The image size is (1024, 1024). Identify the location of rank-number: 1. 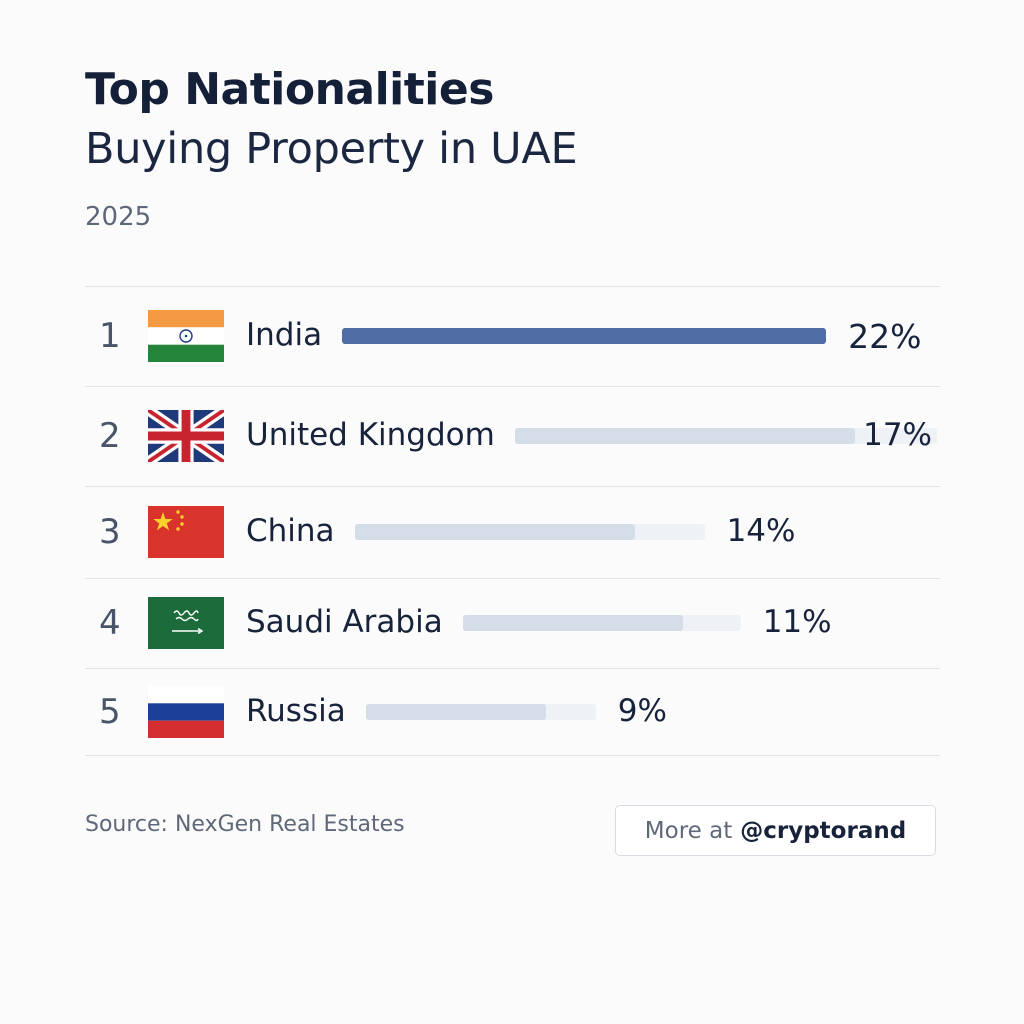
(110, 336).